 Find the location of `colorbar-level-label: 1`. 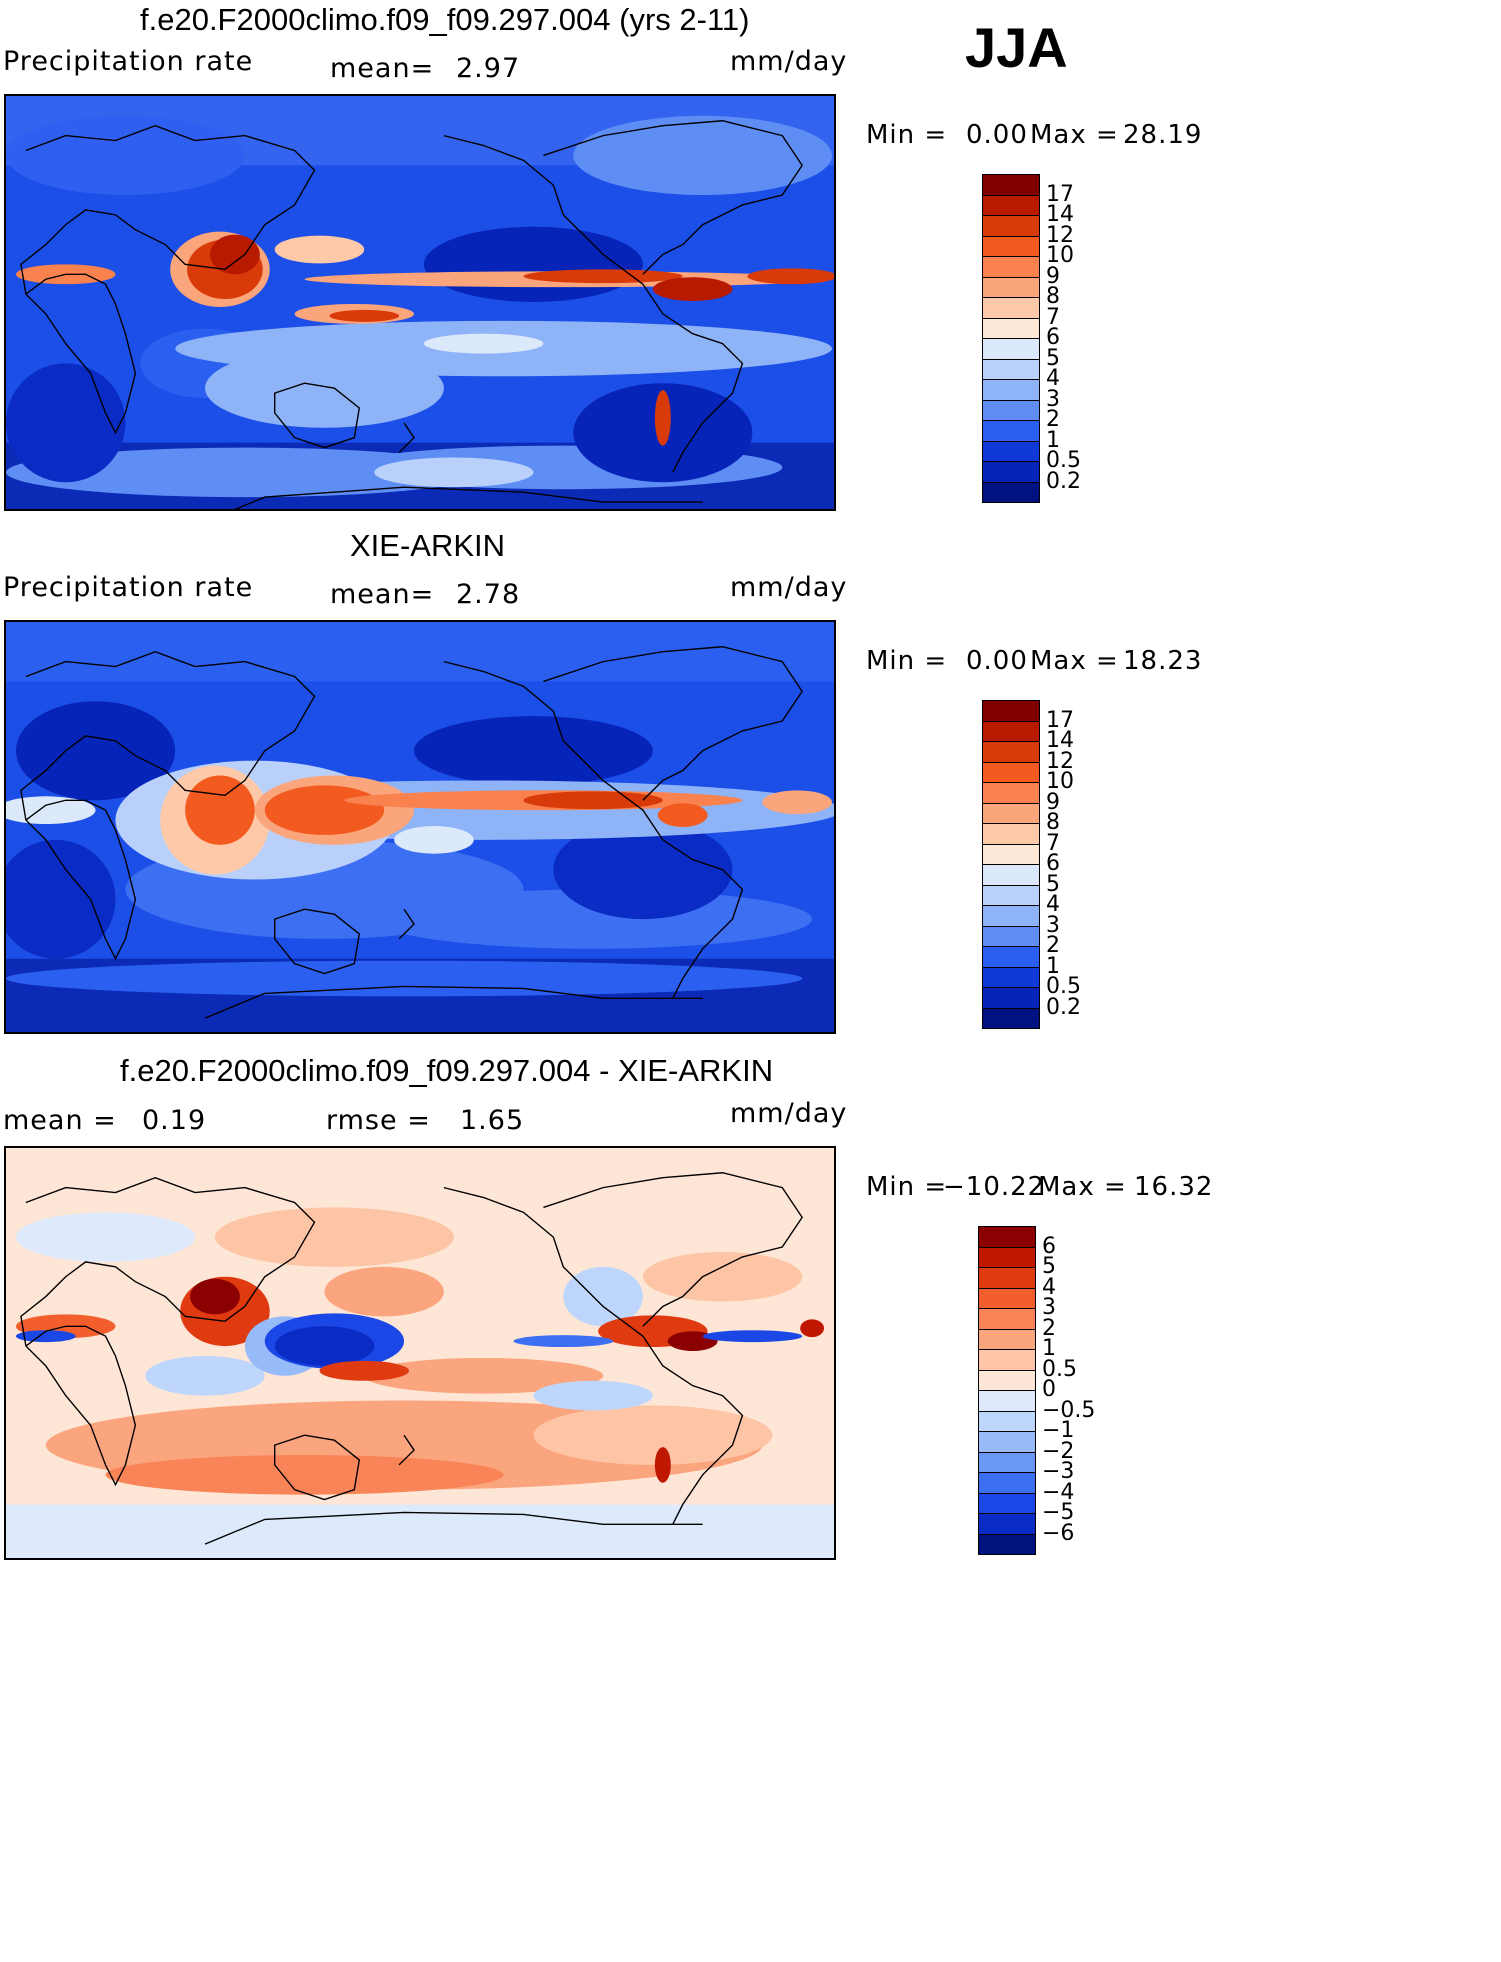

colorbar-level-label: 1 is located at coordinates (1053, 966).